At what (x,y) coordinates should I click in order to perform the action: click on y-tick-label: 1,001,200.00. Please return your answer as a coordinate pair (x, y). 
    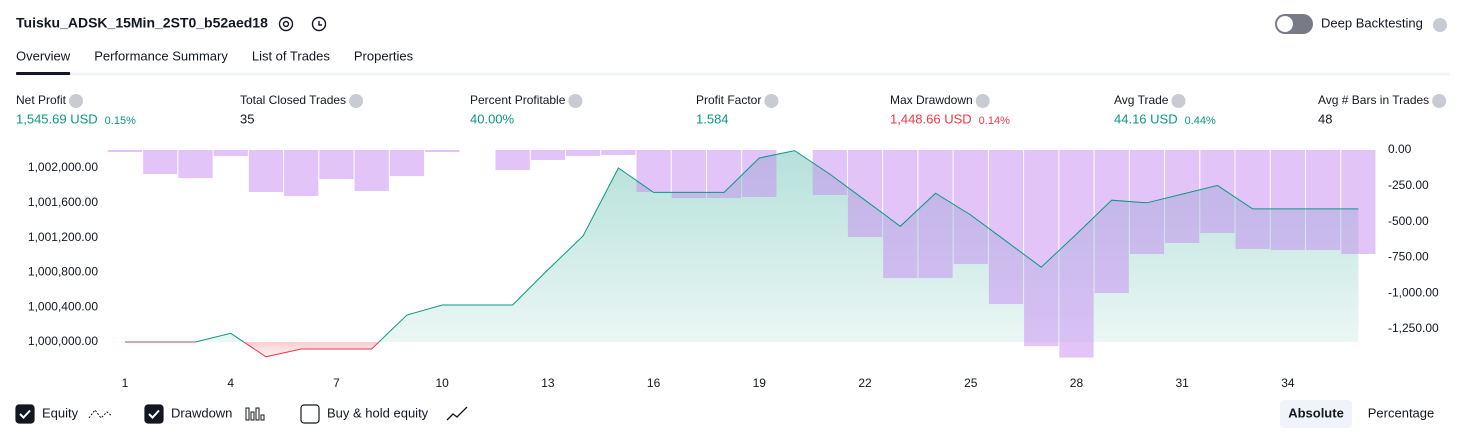
    Looking at the image, I should click on (63, 237).